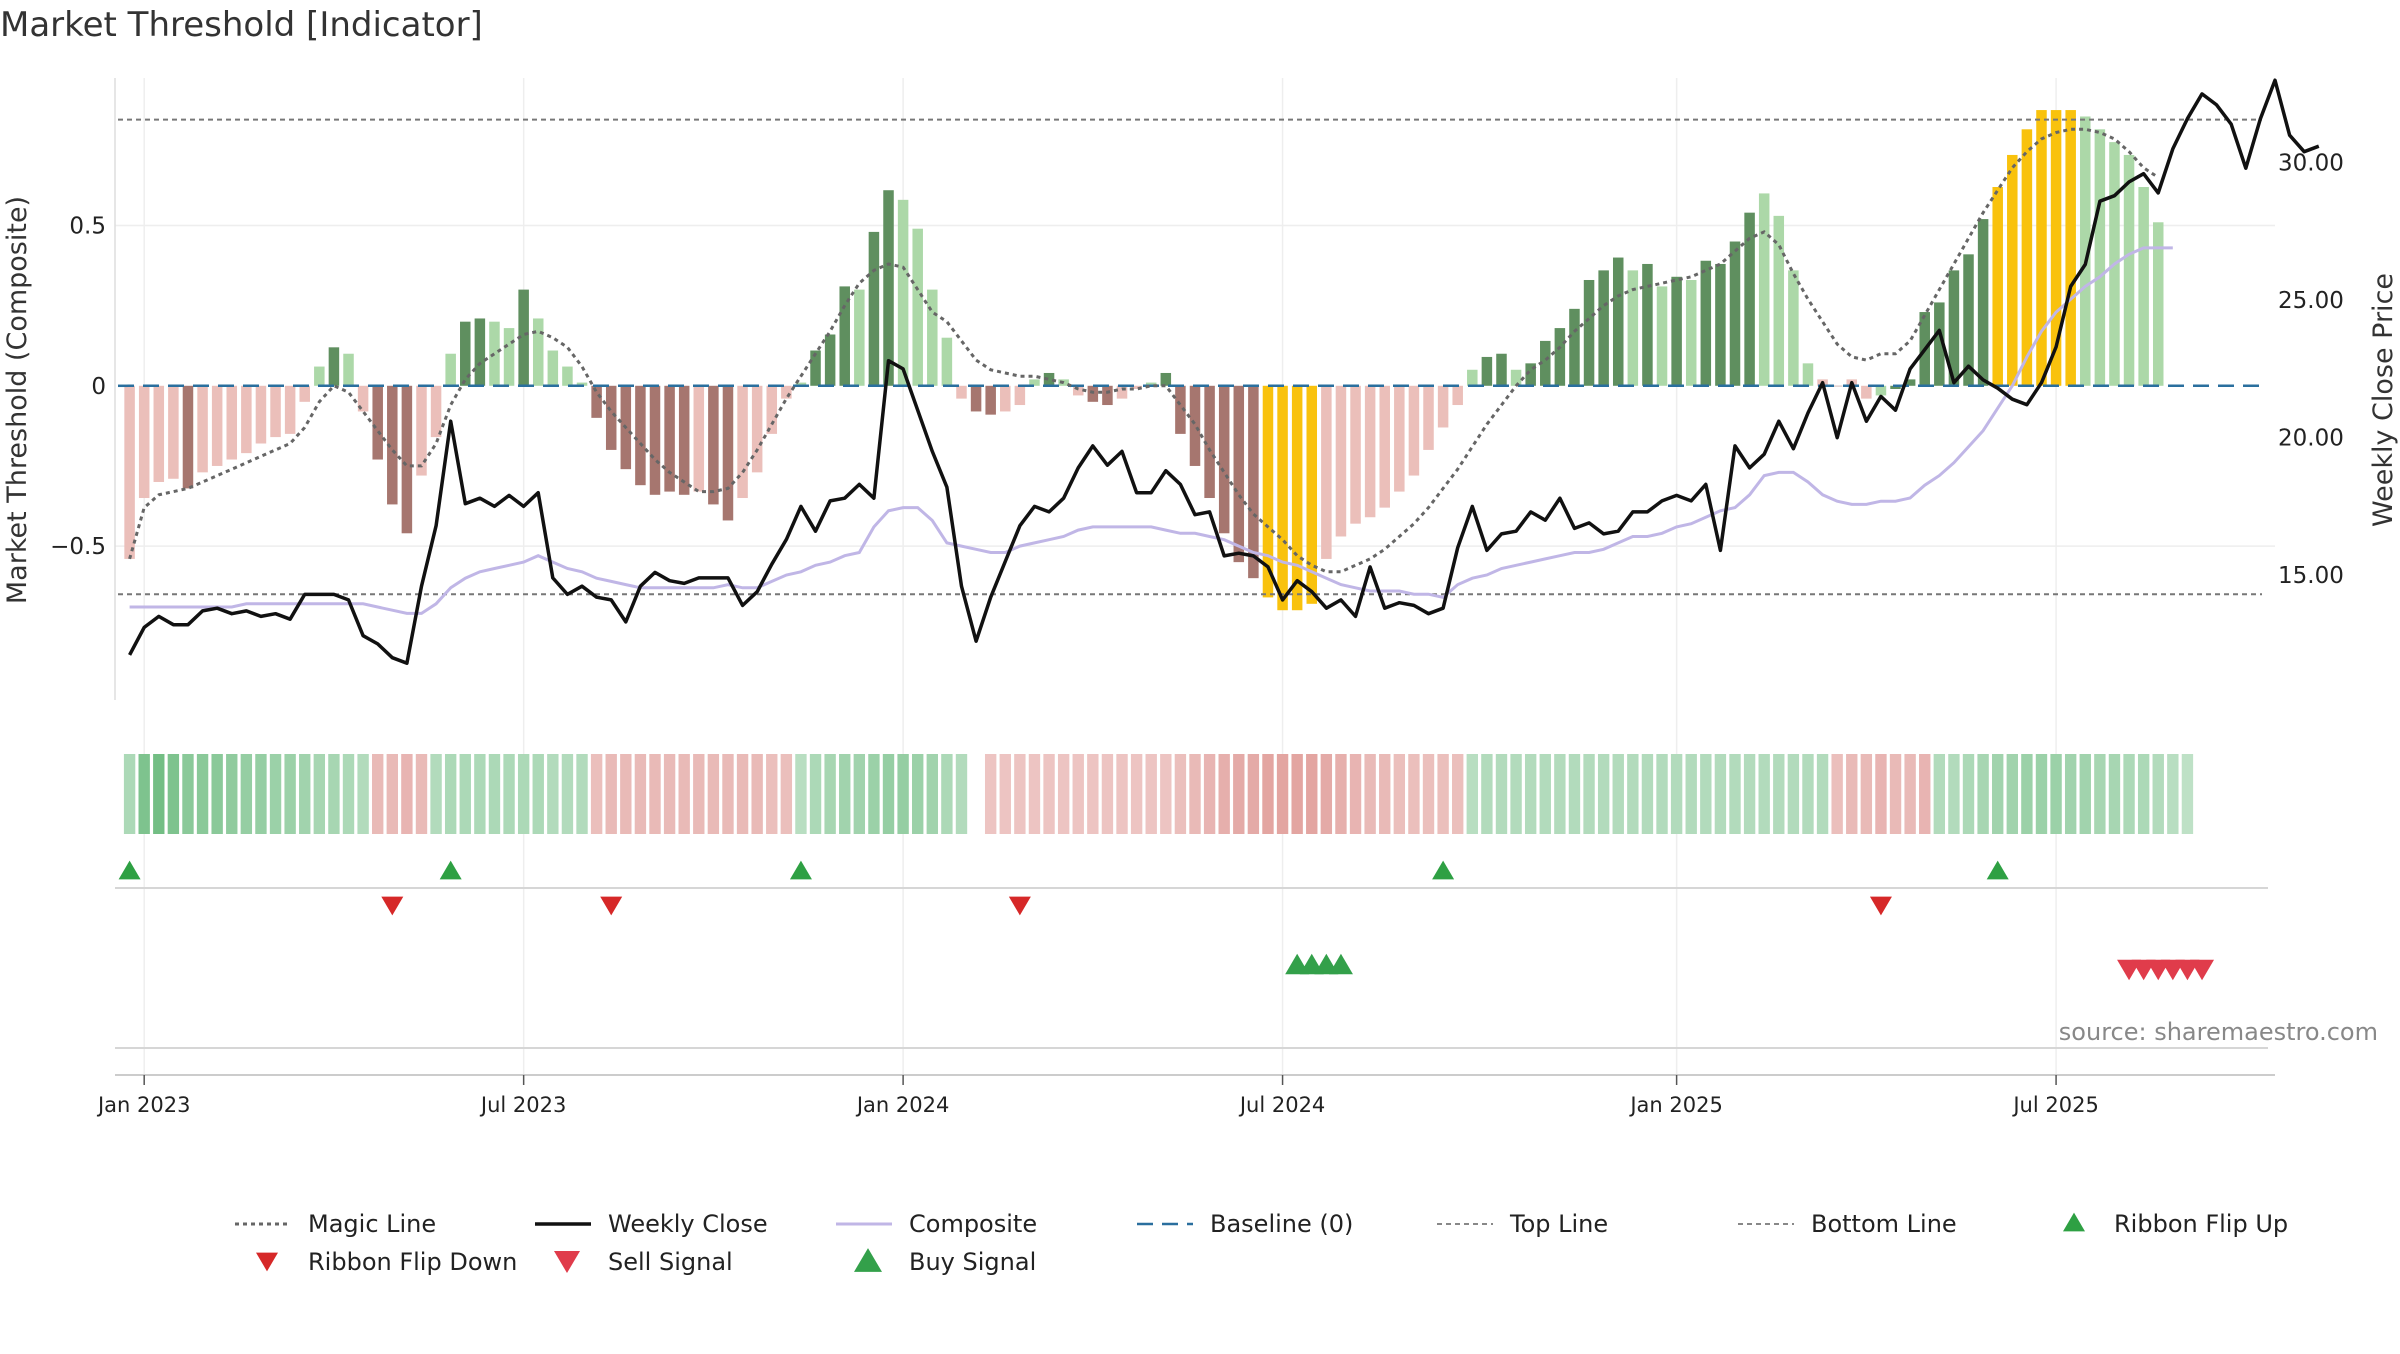 This screenshot has height=1354, width=2400. Describe the element at coordinates (2202, 970) in the screenshot. I see `sell-signal-marker` at that location.